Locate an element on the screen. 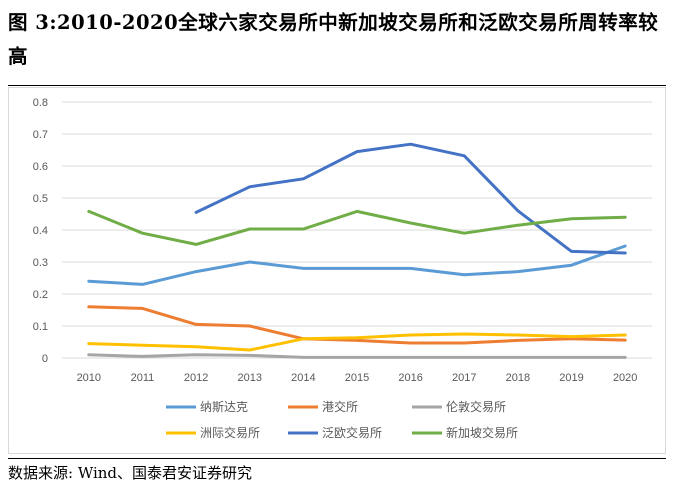 The width and height of the screenshot is (674, 488). legend-label: 港交所 is located at coordinates (340, 406).